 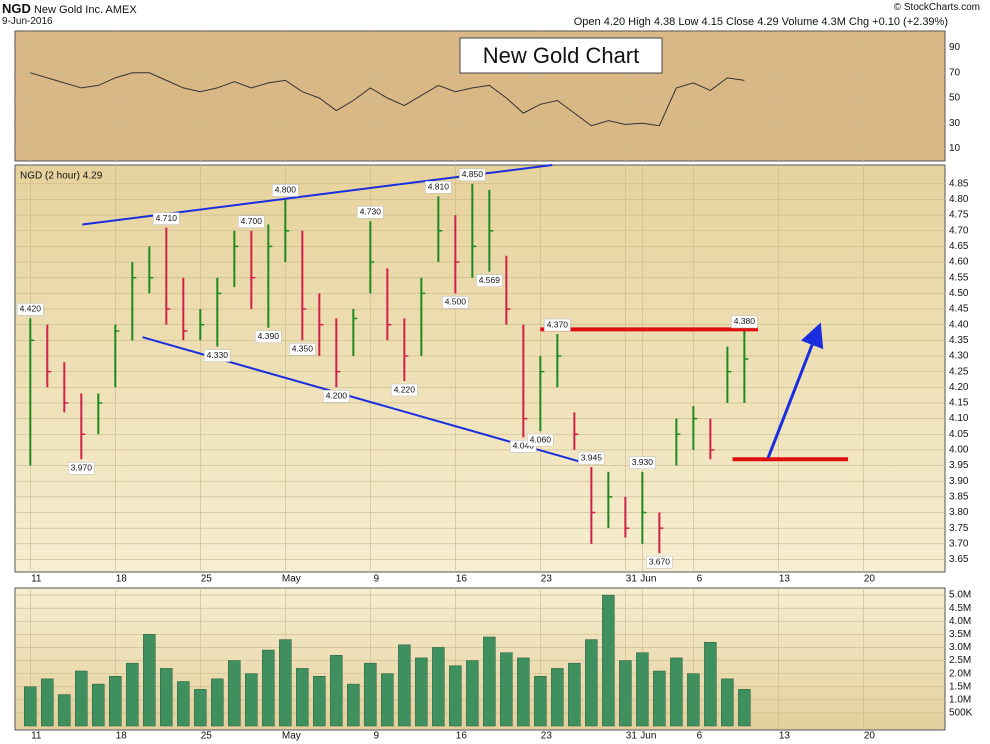 What do you see at coordinates (959, 403) in the screenshot?
I see `y-tick-label: 4.15` at bounding box center [959, 403].